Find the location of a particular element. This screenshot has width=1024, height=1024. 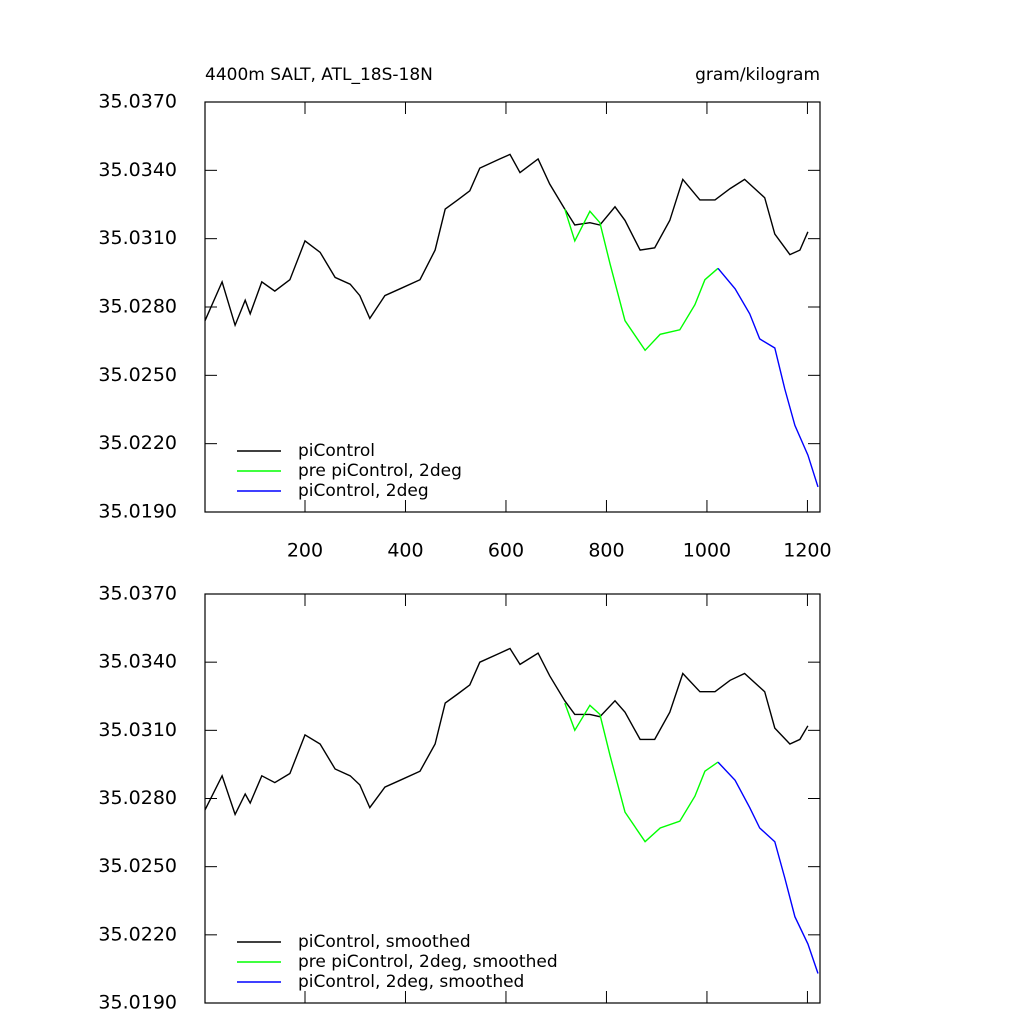

x-tick-label: 800 is located at coordinates (606, 551).